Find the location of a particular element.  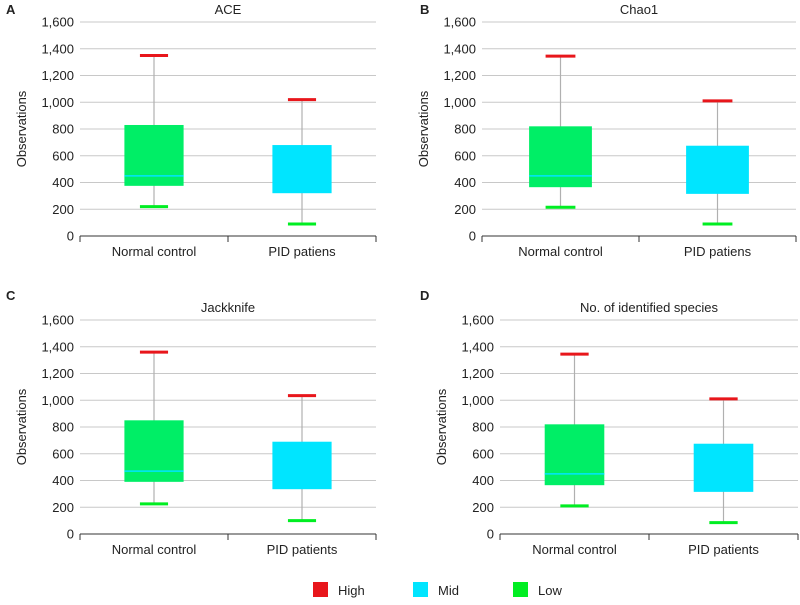

legend-item-high: High is located at coordinates (339, 590).